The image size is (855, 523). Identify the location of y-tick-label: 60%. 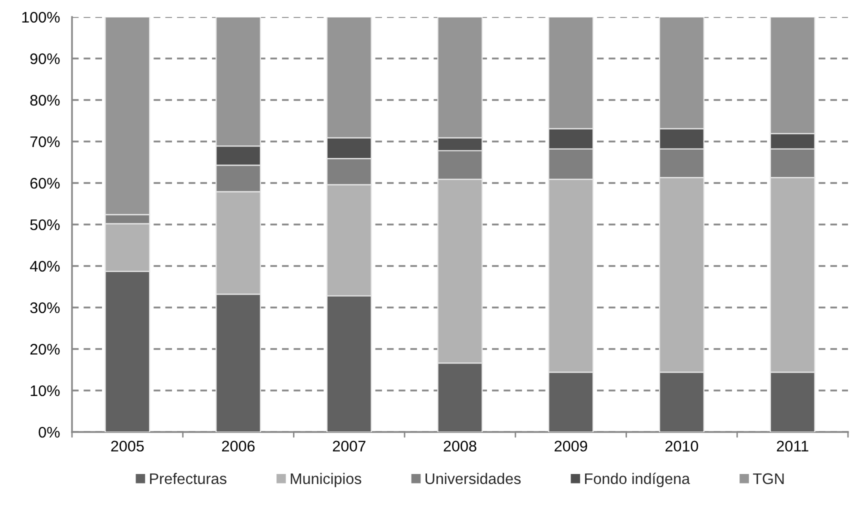
(45, 183).